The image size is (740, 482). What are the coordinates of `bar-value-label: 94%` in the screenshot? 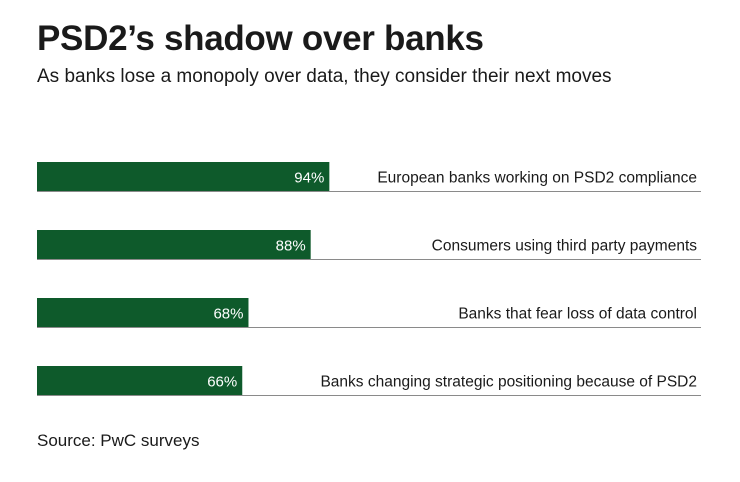 It's located at (309, 178).